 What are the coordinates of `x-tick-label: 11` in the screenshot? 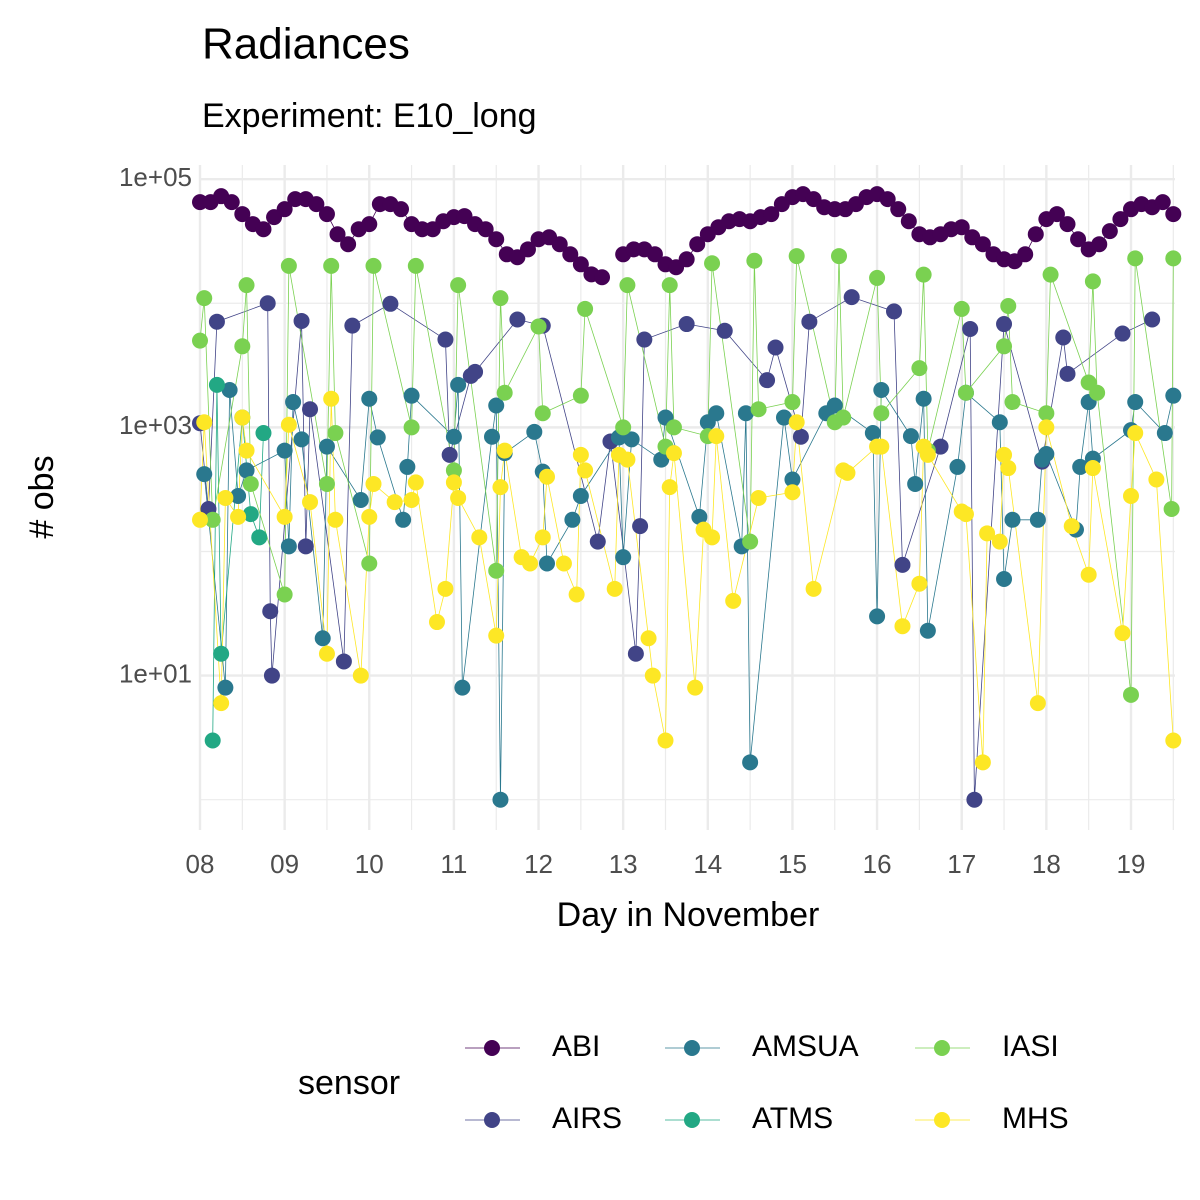 It's located at (453, 864).